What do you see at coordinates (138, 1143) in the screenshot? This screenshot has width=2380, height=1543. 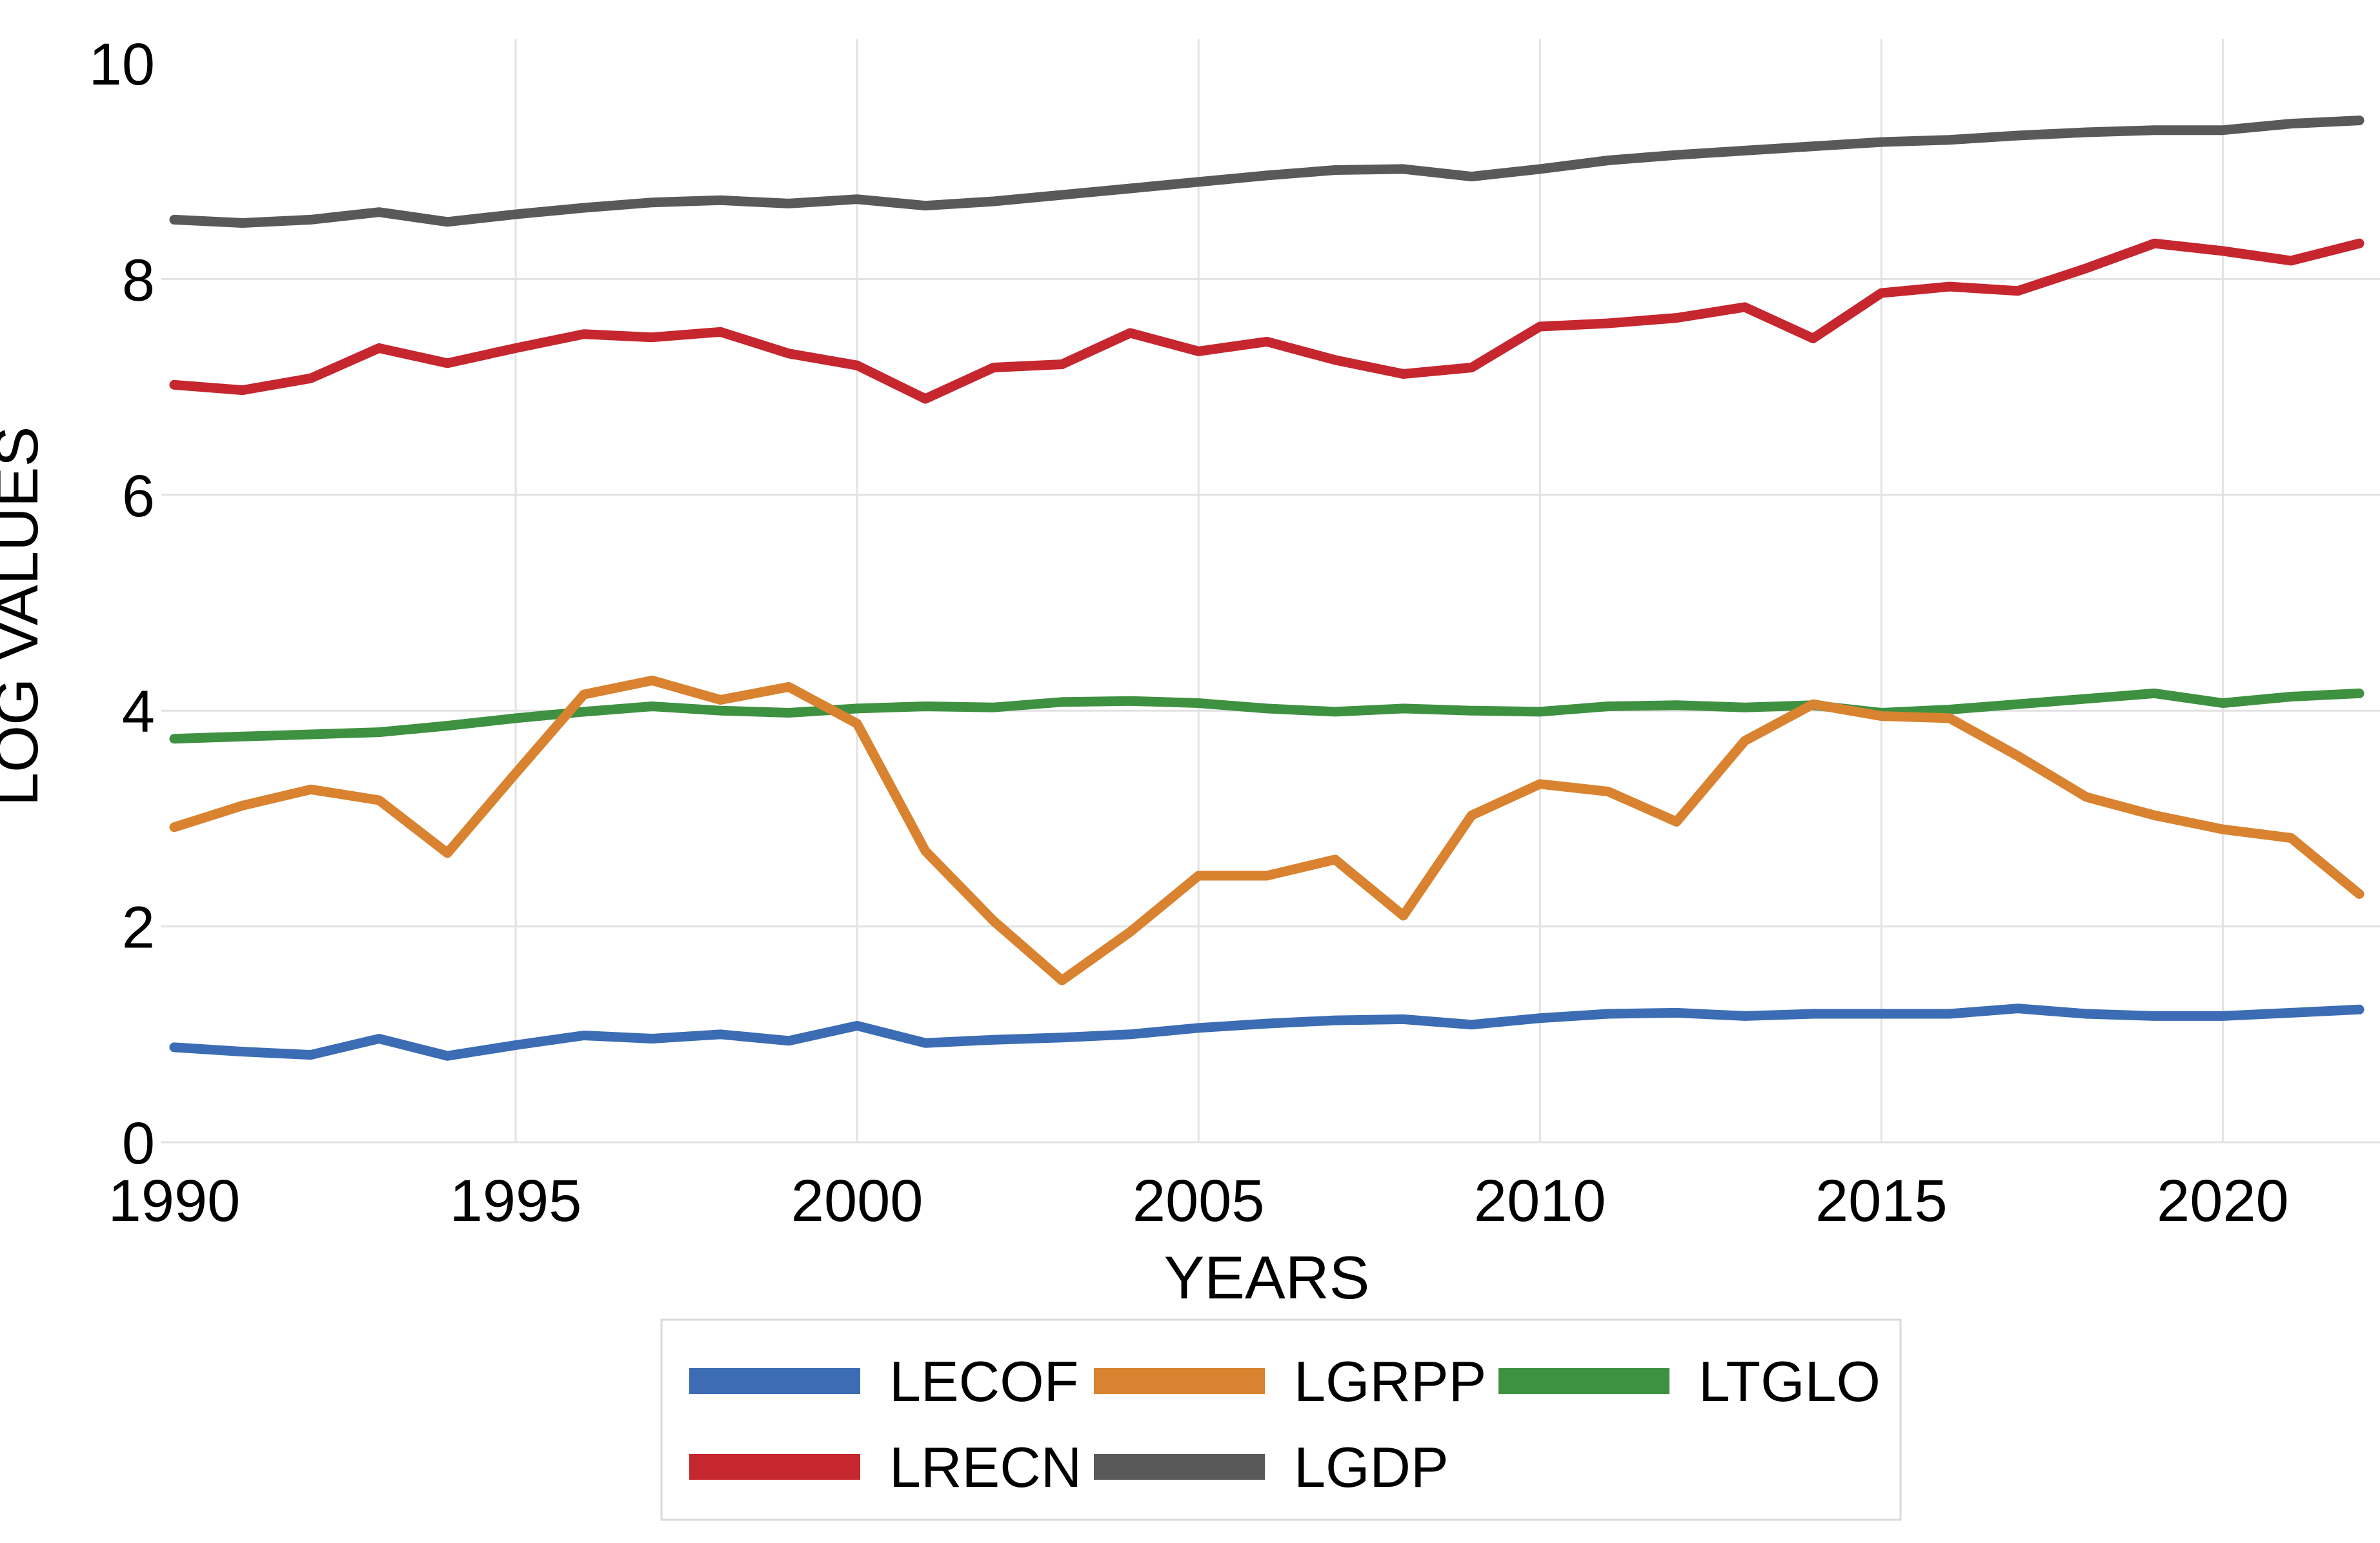 I see `y-tick-label: 0` at bounding box center [138, 1143].